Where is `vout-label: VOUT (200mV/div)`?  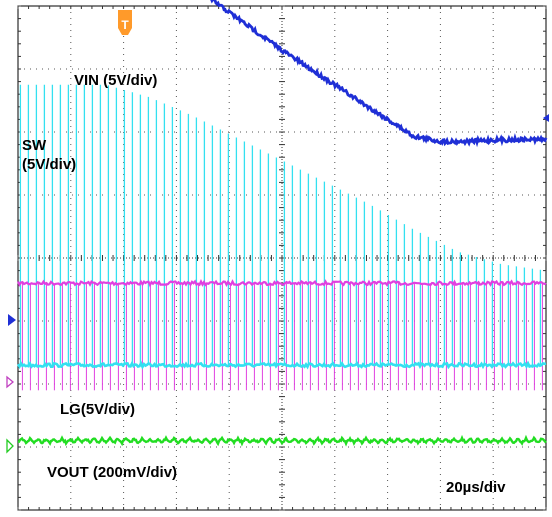 vout-label: VOUT (200mV/div) is located at coordinates (112, 472).